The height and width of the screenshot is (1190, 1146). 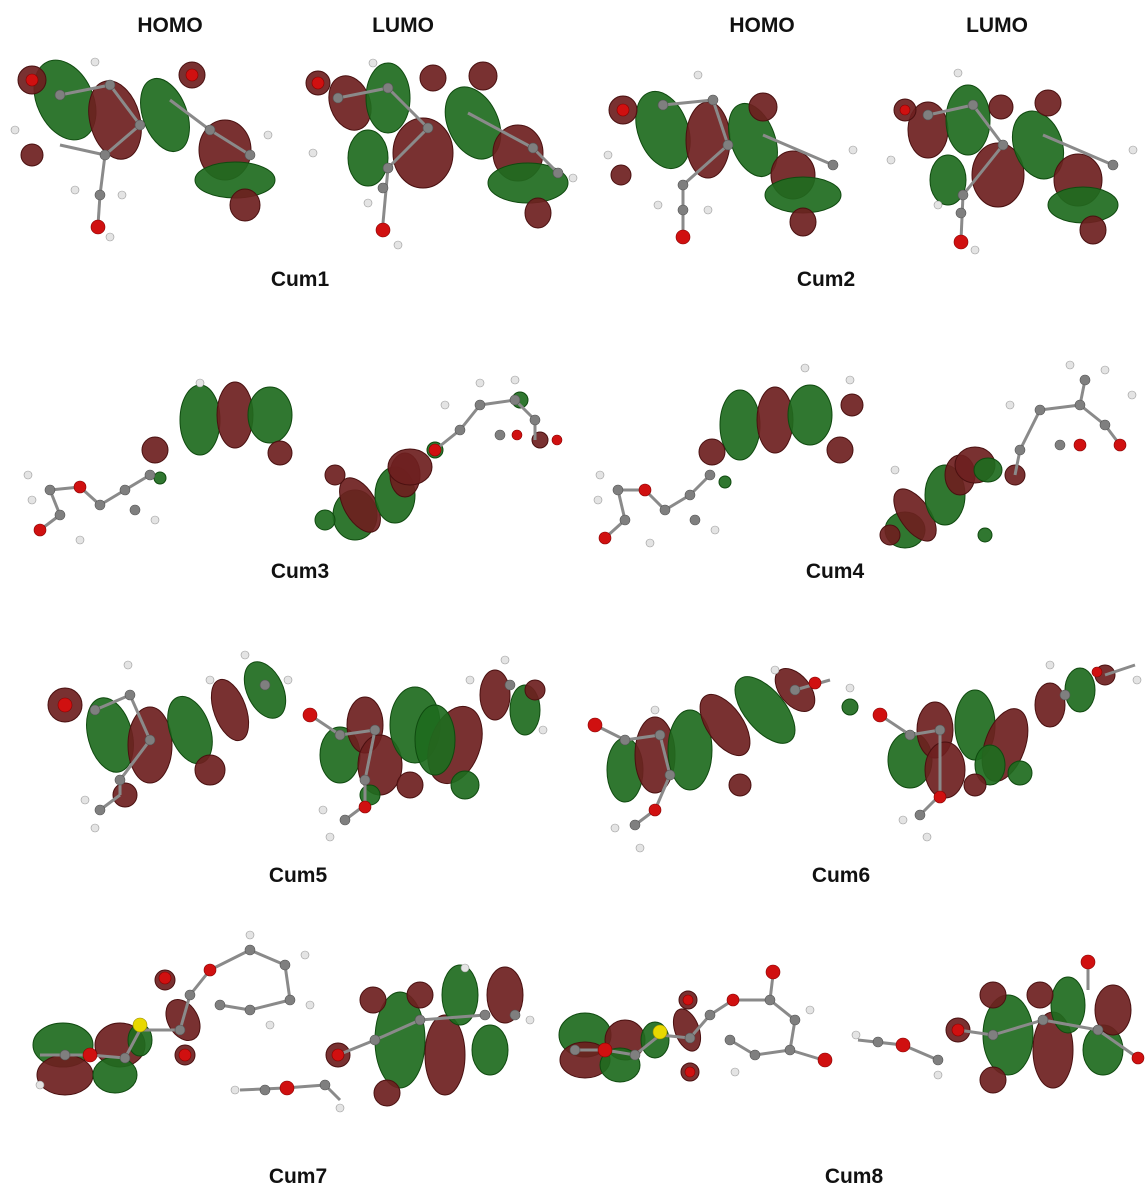 I want to click on cum2-lumo-orbital, so click(x=1012, y=161).